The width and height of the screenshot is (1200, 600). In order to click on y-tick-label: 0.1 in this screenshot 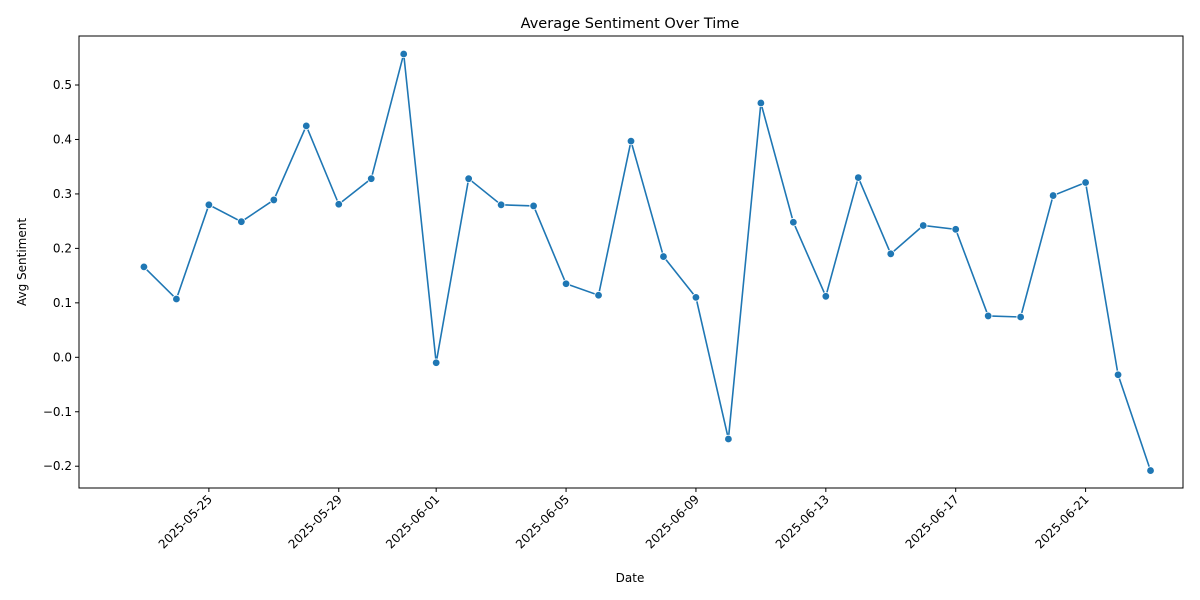, I will do `click(62, 303)`.